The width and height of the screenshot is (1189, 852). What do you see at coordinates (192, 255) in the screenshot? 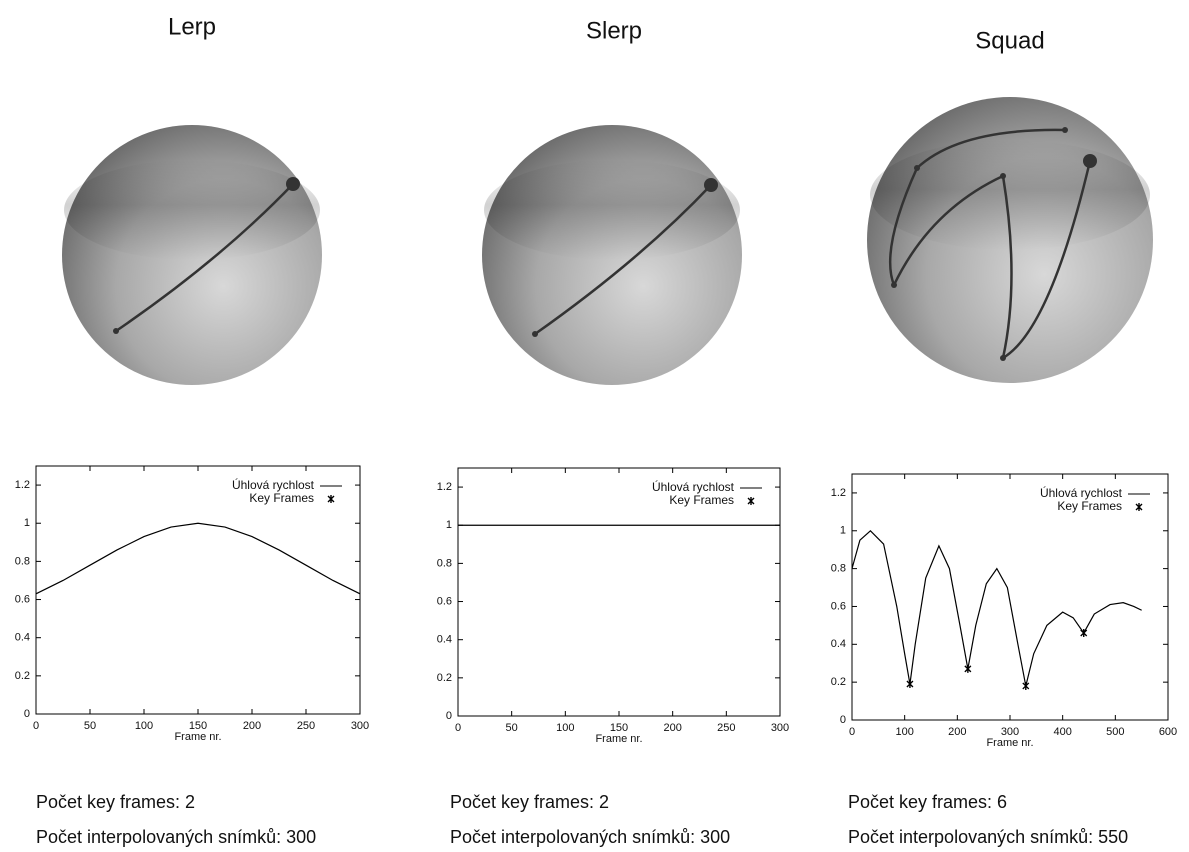
I see `sphere-lerp` at bounding box center [192, 255].